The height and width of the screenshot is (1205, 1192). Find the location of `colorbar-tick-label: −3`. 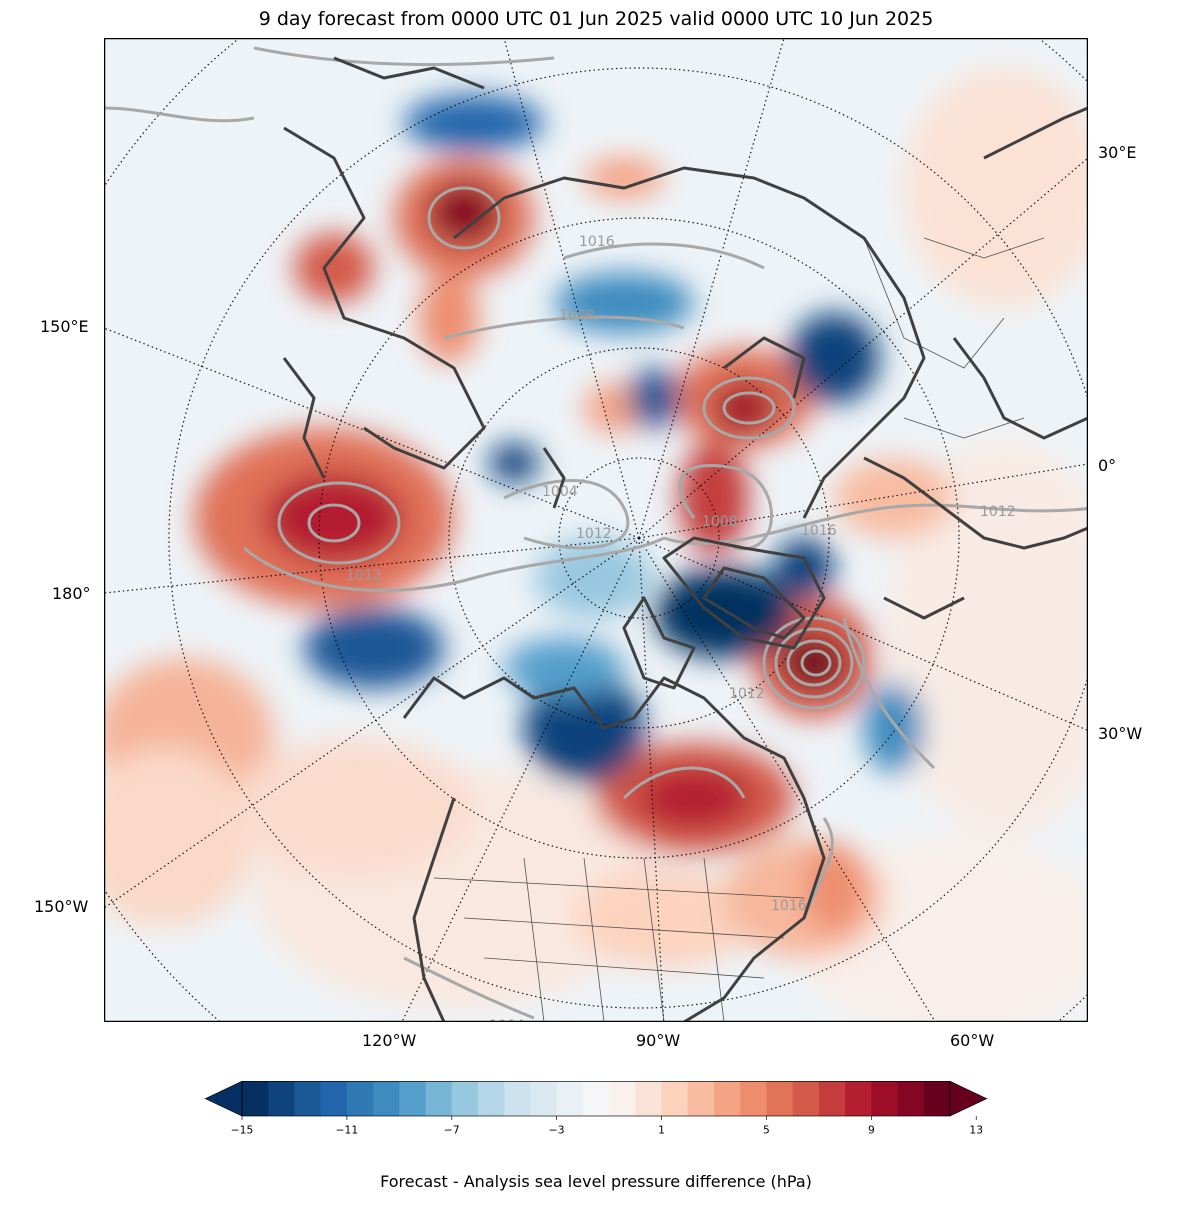

colorbar-tick-label: −3 is located at coordinates (557, 1129).